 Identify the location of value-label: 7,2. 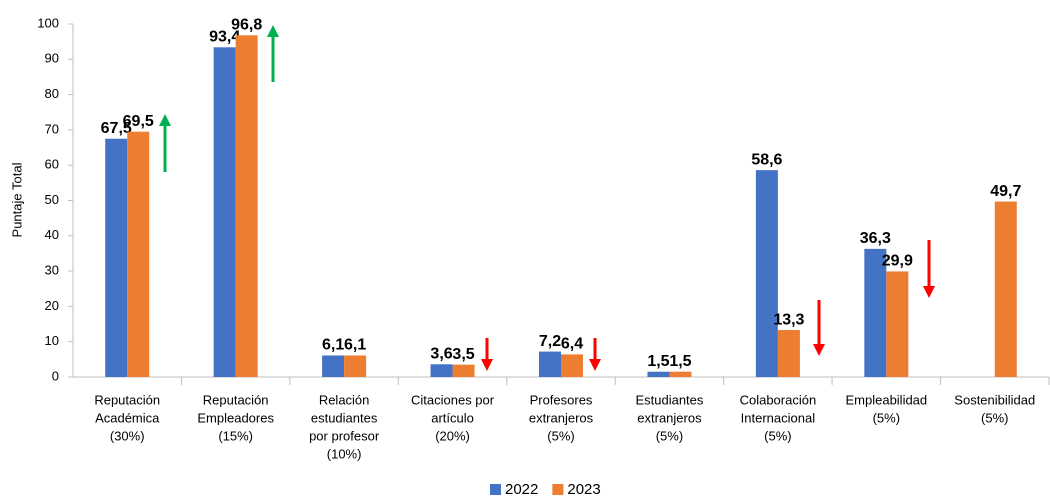
(550, 341).